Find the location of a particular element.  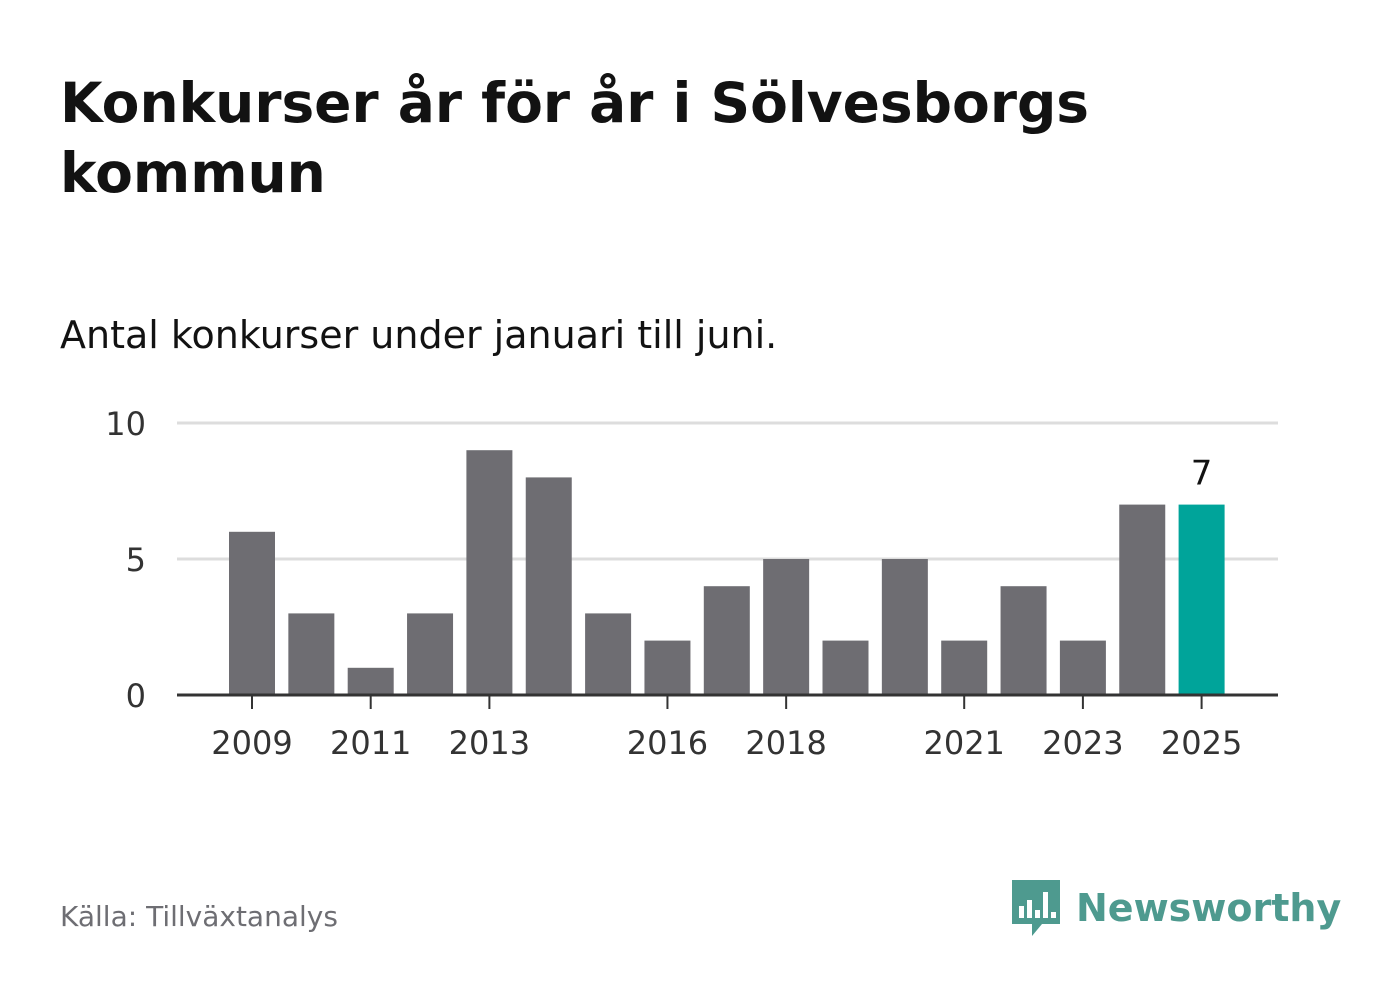

x-tick-label: 2011 is located at coordinates (370, 743).